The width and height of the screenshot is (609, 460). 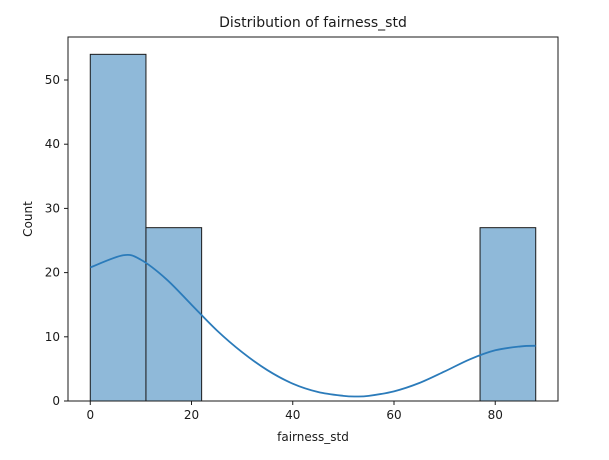 What do you see at coordinates (191, 415) in the screenshot?
I see `x-tick-label: 20` at bounding box center [191, 415].